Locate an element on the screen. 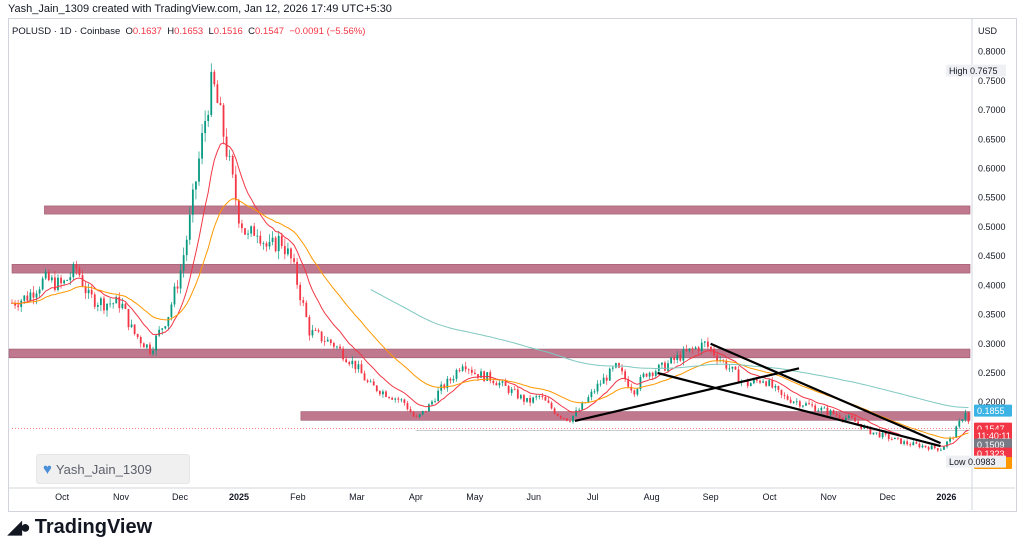 This screenshot has height=551, width=1024. symbol-label: POLUSD · 1D · Coinbase is located at coordinates (66, 31).